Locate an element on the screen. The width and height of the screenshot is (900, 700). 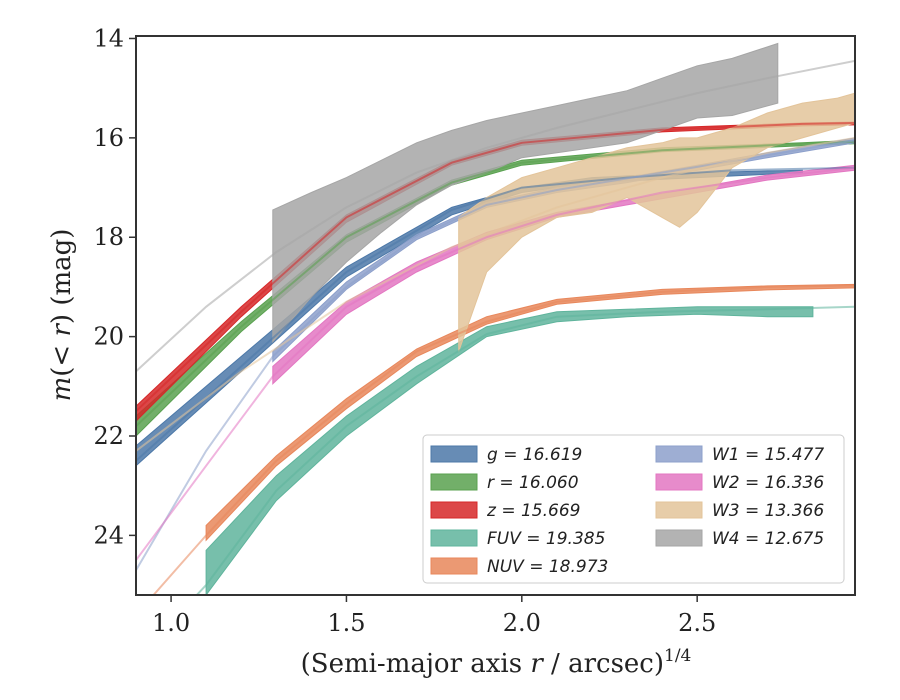
legend-swatch-z is located at coordinates (454, 510).